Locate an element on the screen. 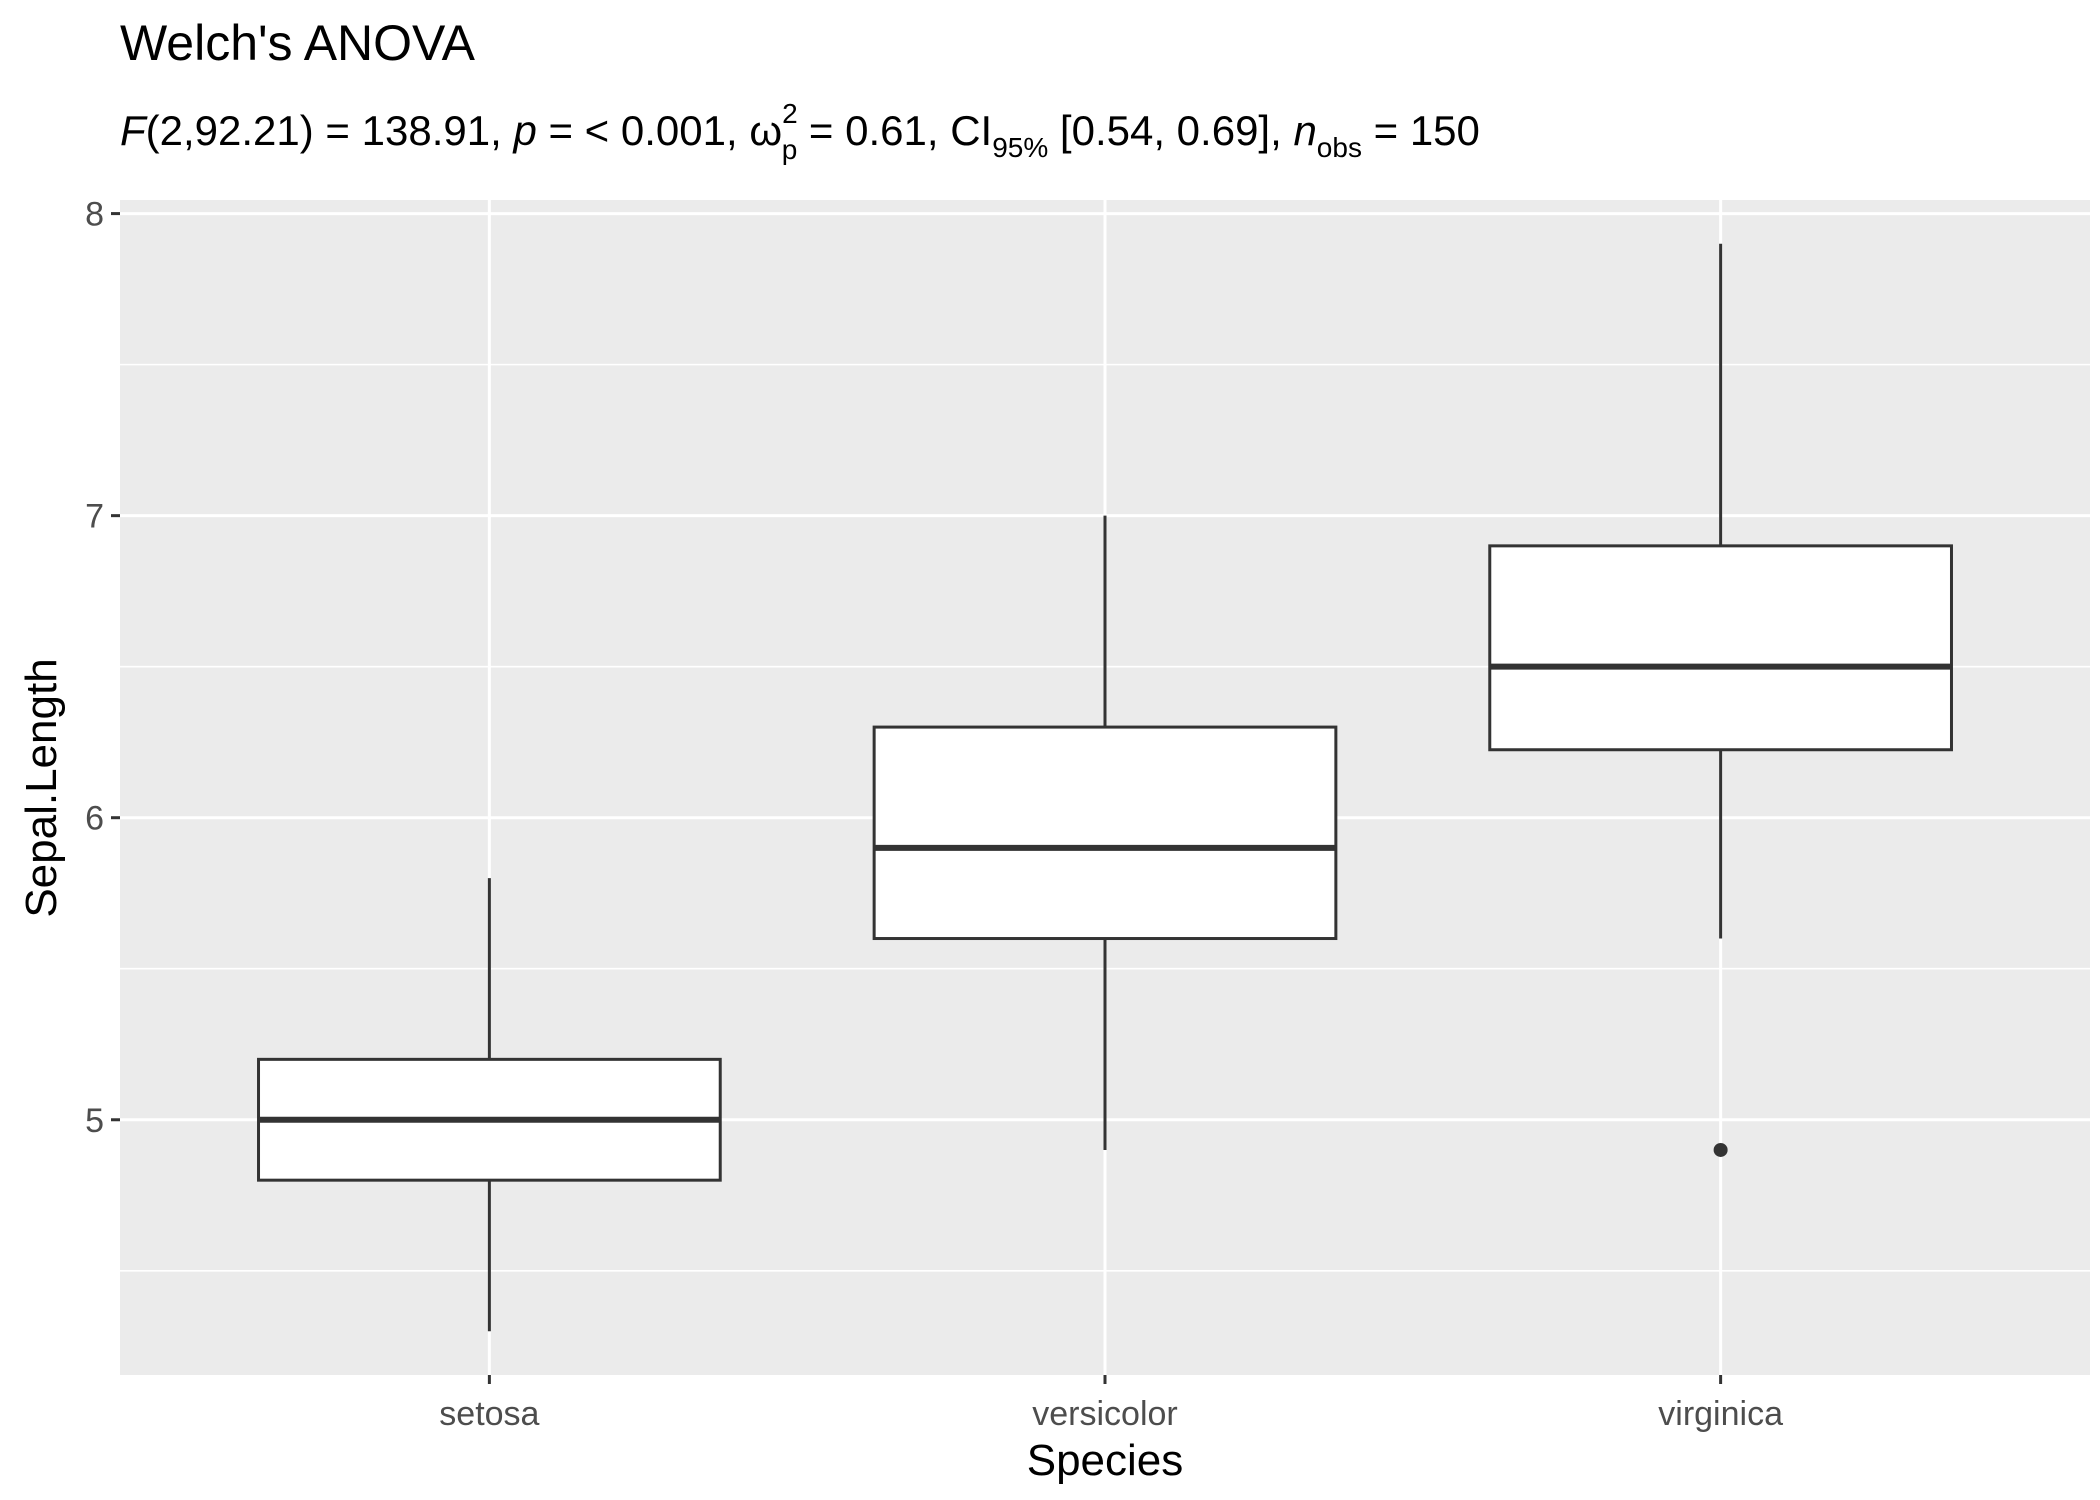 This screenshot has width=2100, height=1500. box-virginica is located at coordinates (1720, 700).